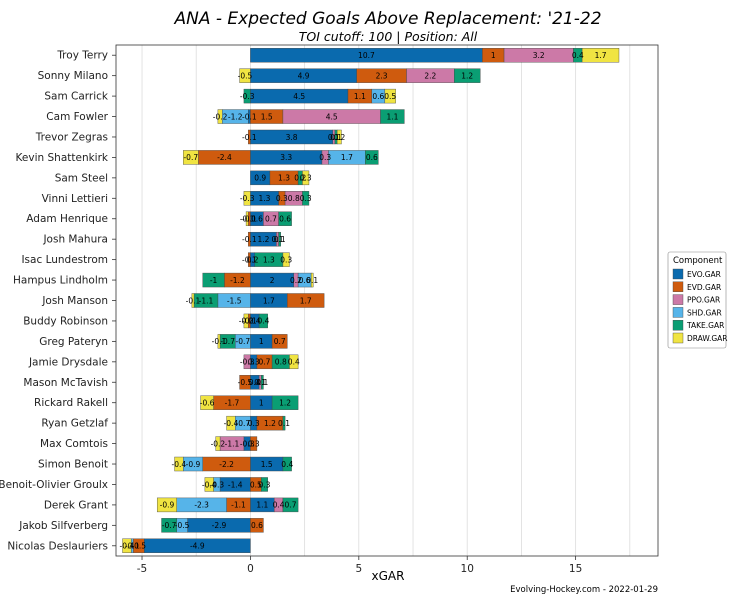 Image resolution: width=750 pixels, height=599 pixels. What do you see at coordinates (75, 240) in the screenshot?
I see `player-label: Josh Mahura` at bounding box center [75, 240].